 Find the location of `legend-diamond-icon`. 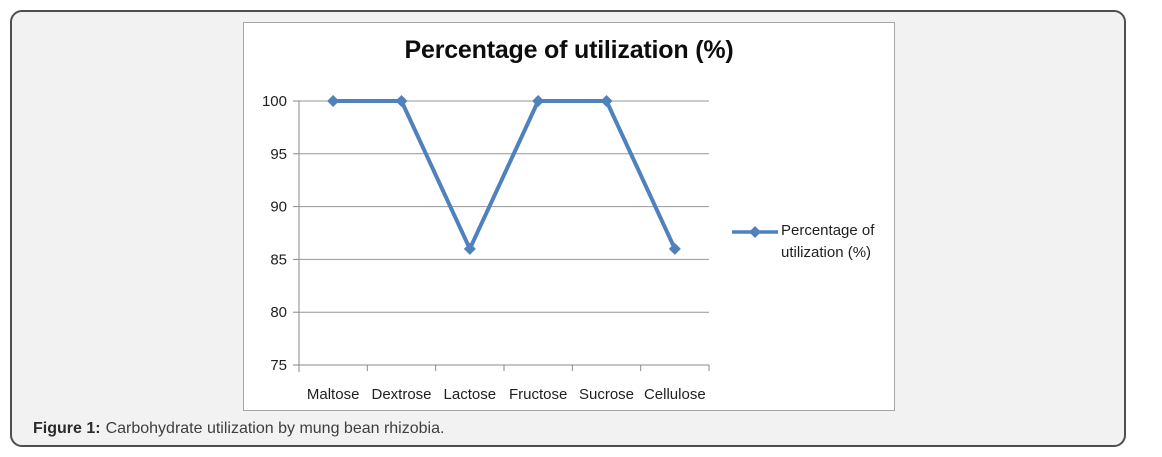

legend-diamond-icon is located at coordinates (755, 232).